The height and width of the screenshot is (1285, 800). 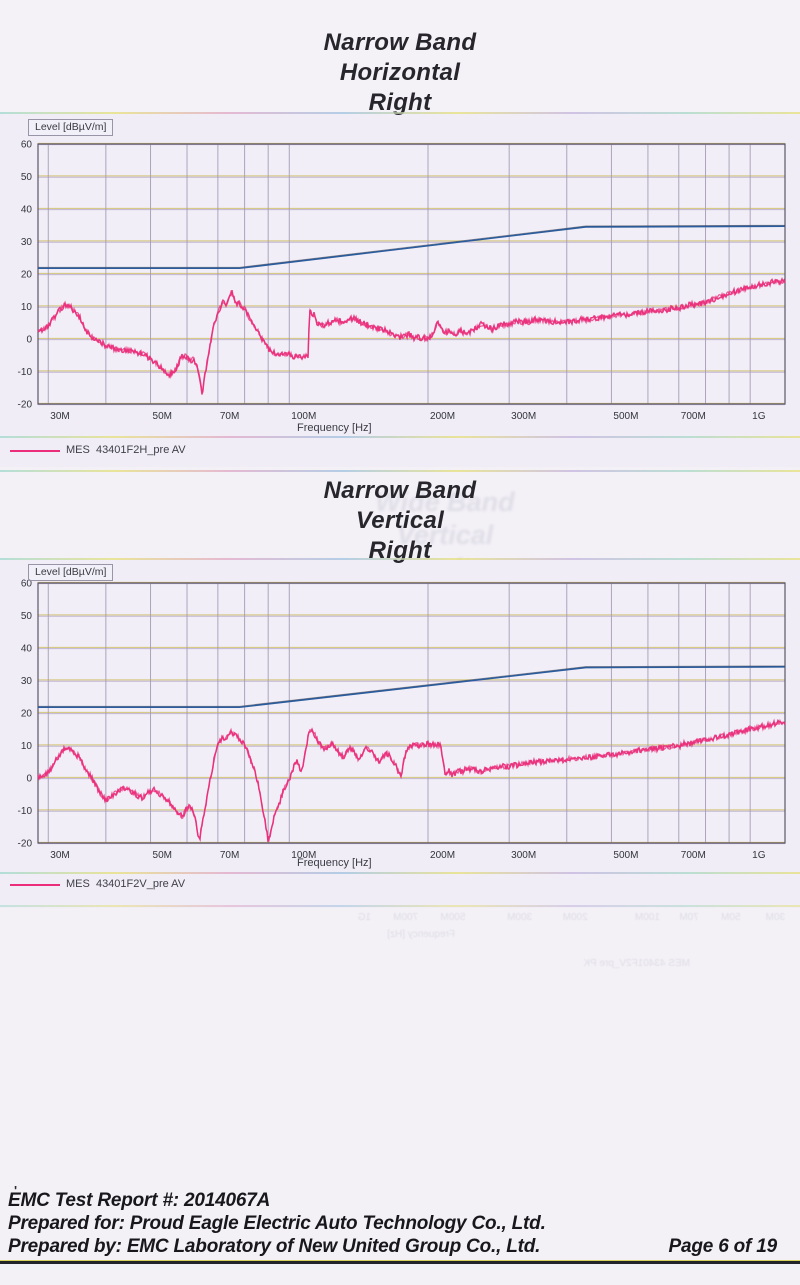 I want to click on chart-1-title-line-2: Horizontal, so click(x=400, y=72).